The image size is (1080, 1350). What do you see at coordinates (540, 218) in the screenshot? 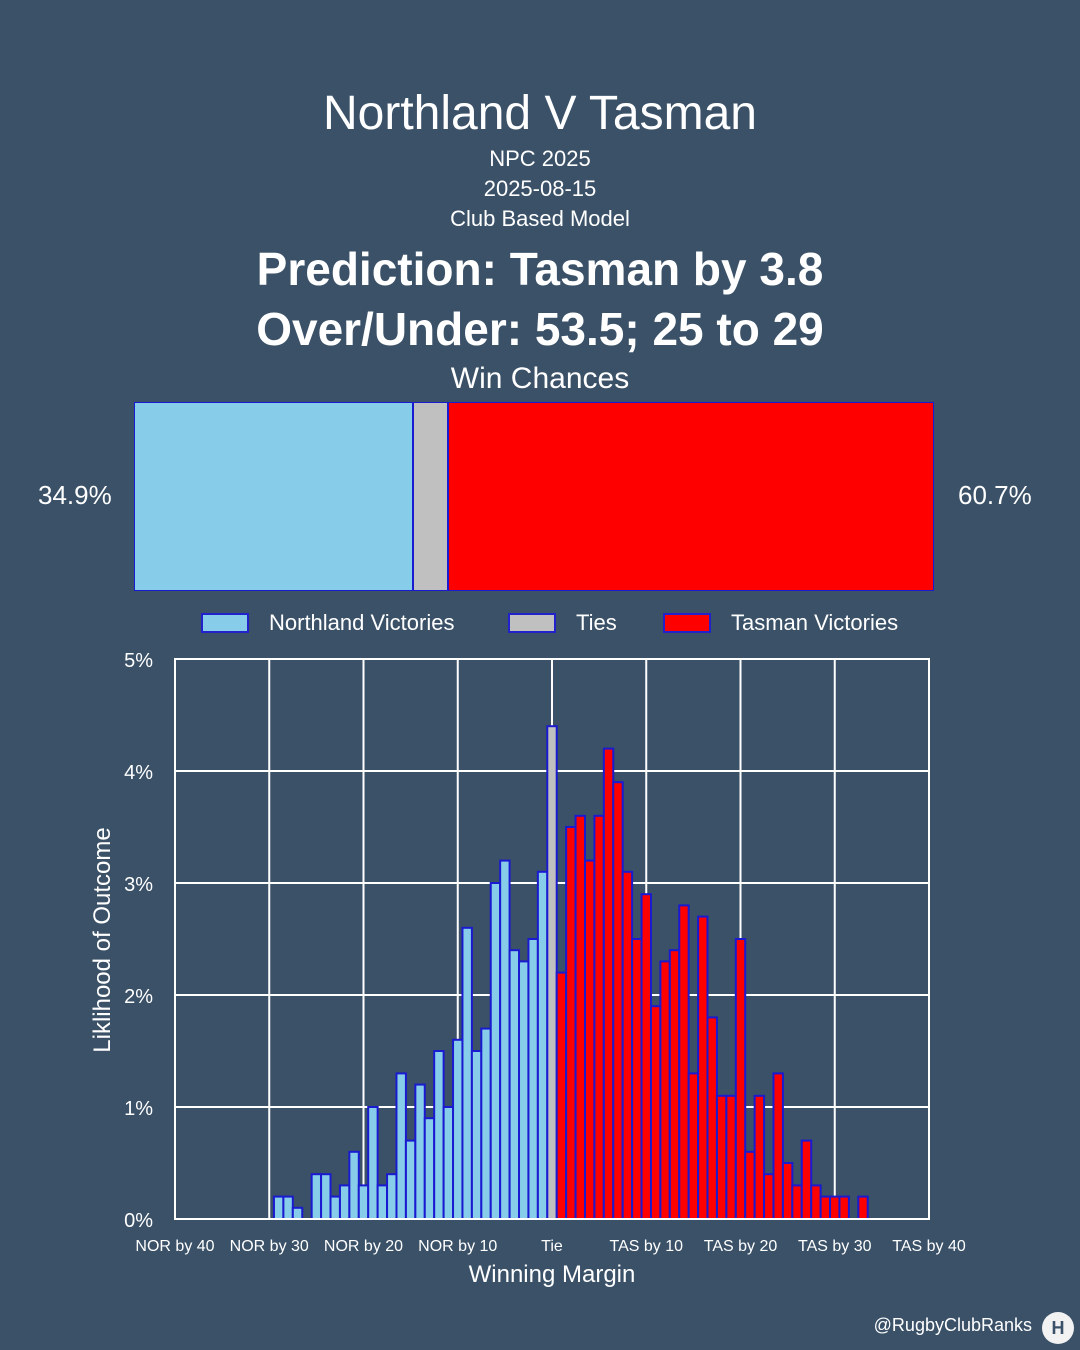
I see `model-label: Club Based Model` at bounding box center [540, 218].